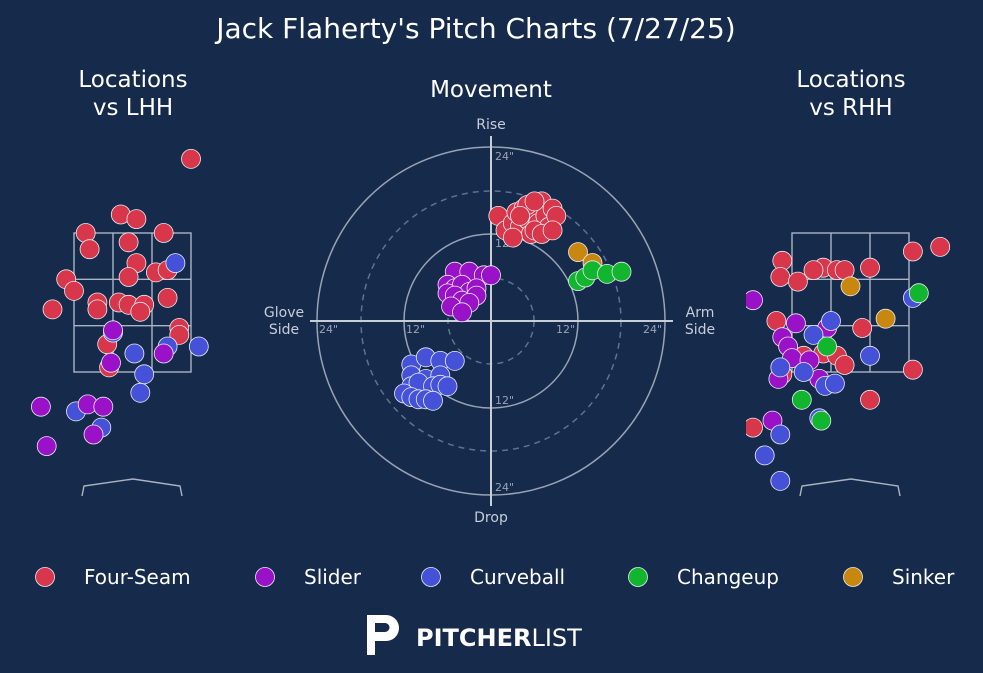 Image resolution: width=983 pixels, height=673 pixels. Describe the element at coordinates (491, 125) in the screenshot. I see `axis-label-rise: Rise` at that location.